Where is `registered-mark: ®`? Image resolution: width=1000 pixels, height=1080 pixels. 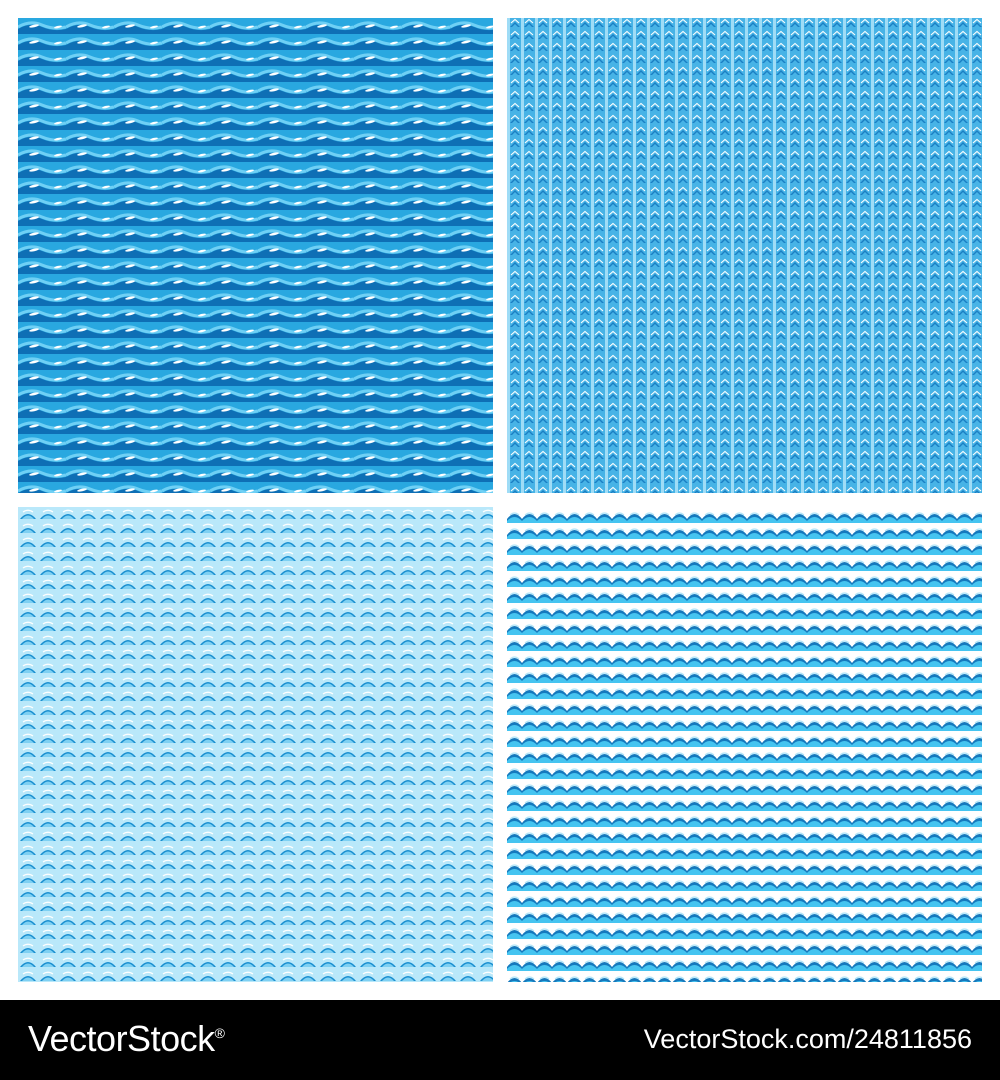
registered-mark: ® is located at coordinates (219, 1033).